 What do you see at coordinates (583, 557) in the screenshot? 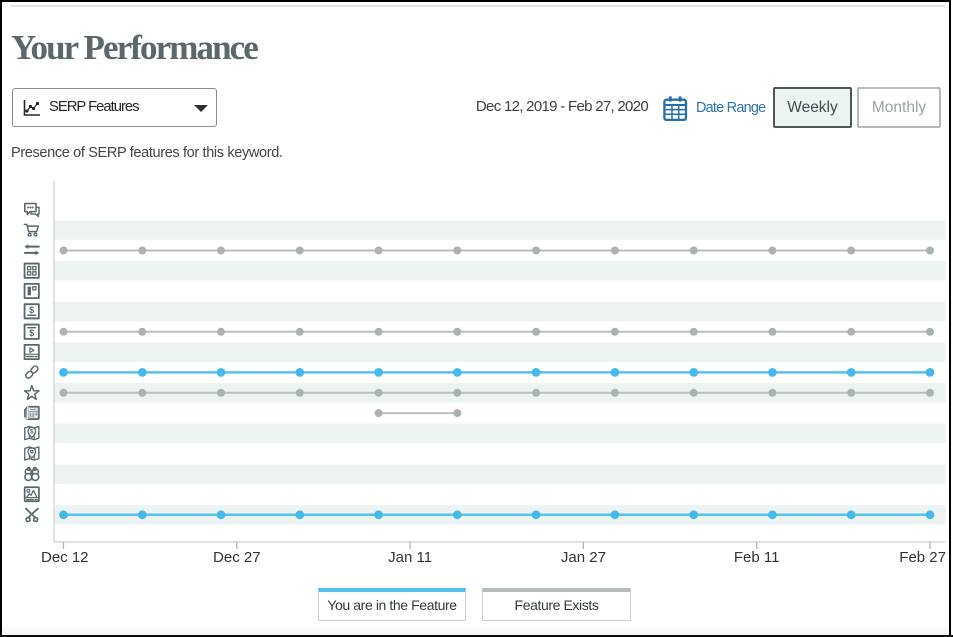
I see `svg-text: Jan 27` at bounding box center [583, 557].